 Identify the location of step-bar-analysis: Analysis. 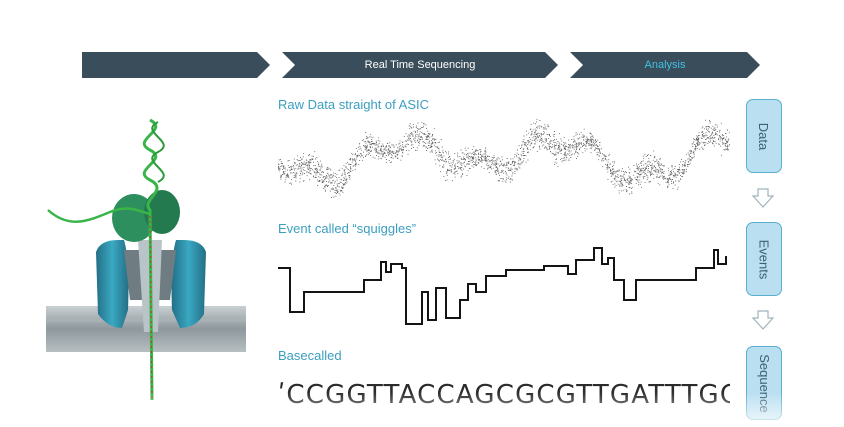
(665, 65).